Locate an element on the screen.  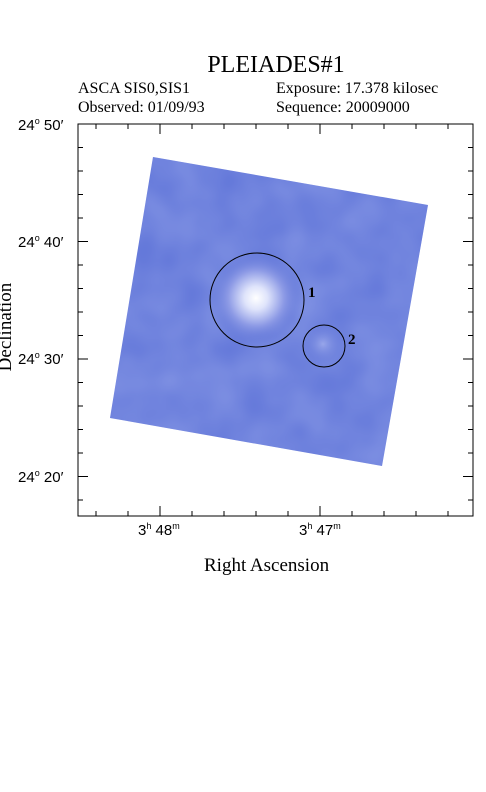
y-tick-label-30: 24o 30′ is located at coordinates (41, 359).